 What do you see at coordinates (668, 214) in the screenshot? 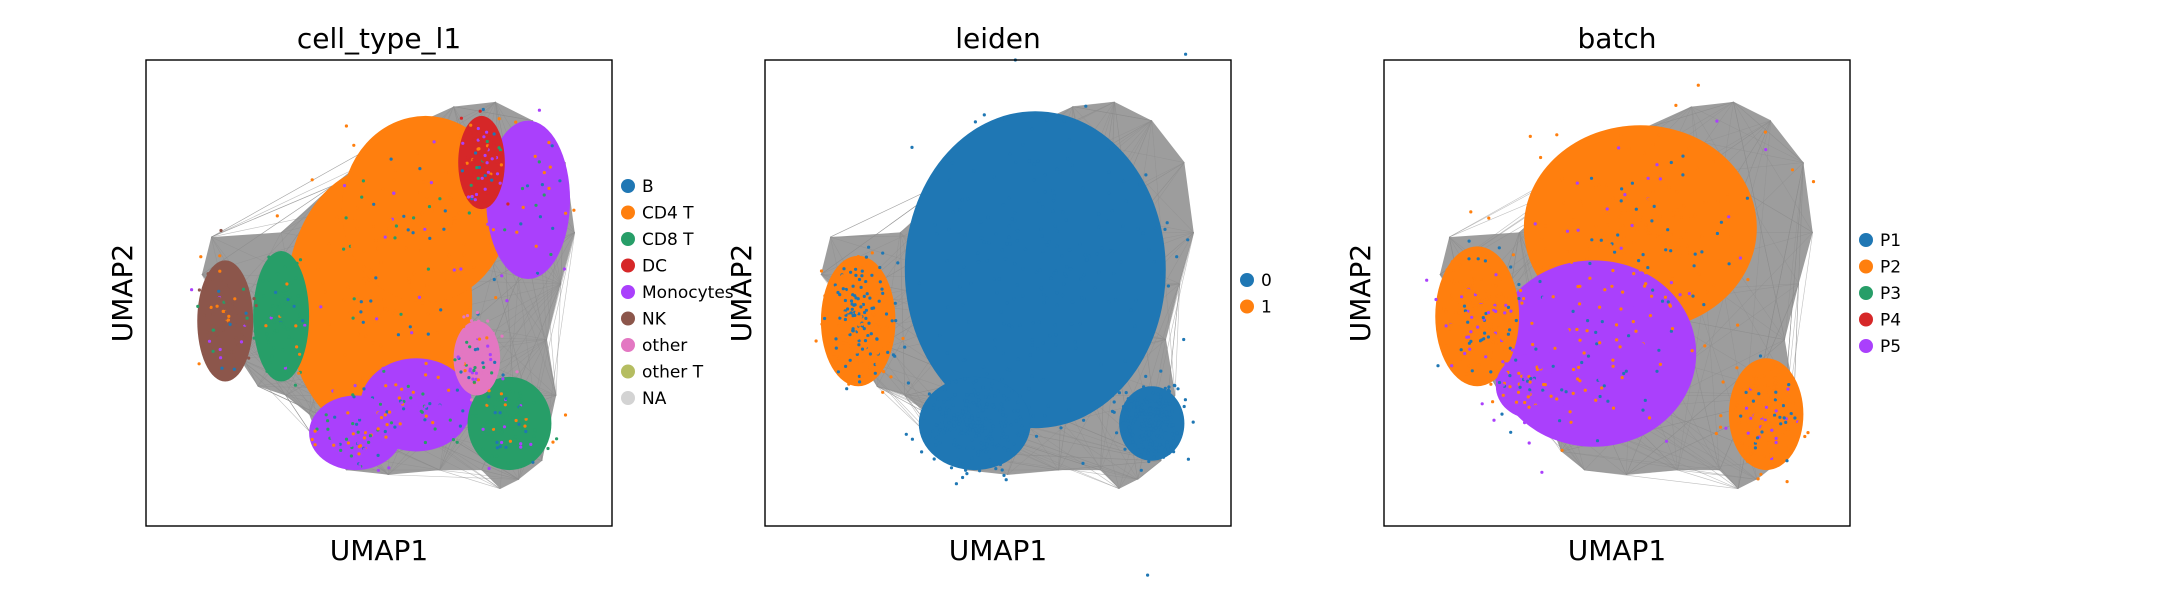
I see `legend-label: CD4 T` at bounding box center [668, 214].